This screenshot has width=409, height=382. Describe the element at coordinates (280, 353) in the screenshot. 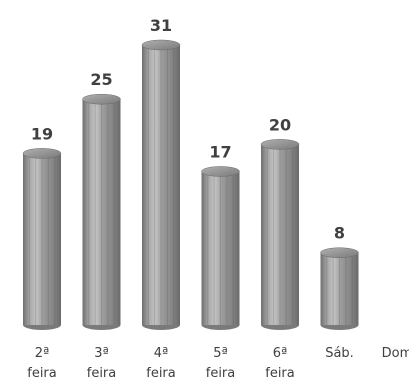

I see `category-label: 6ª` at that location.